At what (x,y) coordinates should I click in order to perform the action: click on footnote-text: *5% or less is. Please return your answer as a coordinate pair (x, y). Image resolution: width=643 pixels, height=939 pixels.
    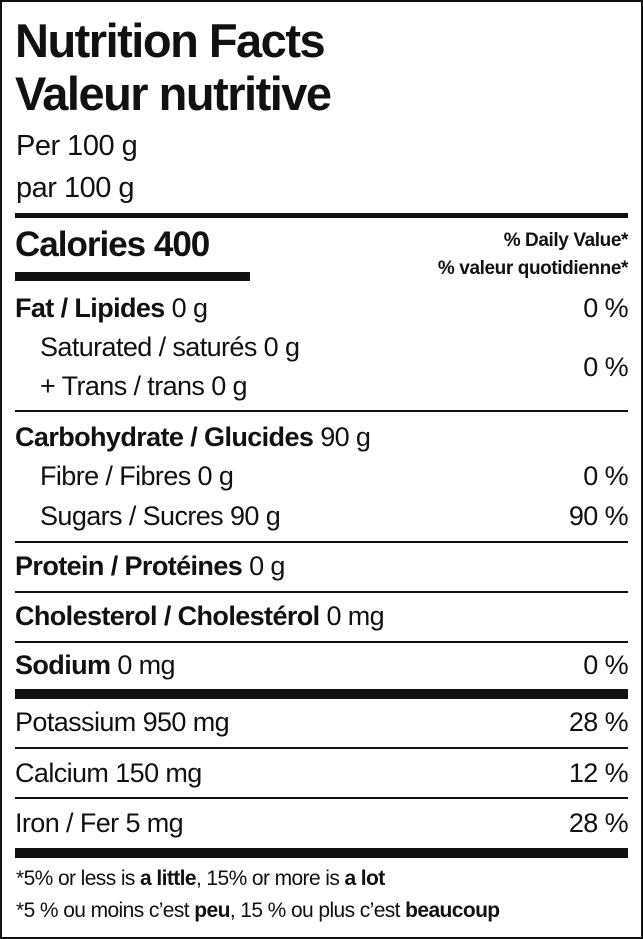
    Looking at the image, I should click on (78, 878).